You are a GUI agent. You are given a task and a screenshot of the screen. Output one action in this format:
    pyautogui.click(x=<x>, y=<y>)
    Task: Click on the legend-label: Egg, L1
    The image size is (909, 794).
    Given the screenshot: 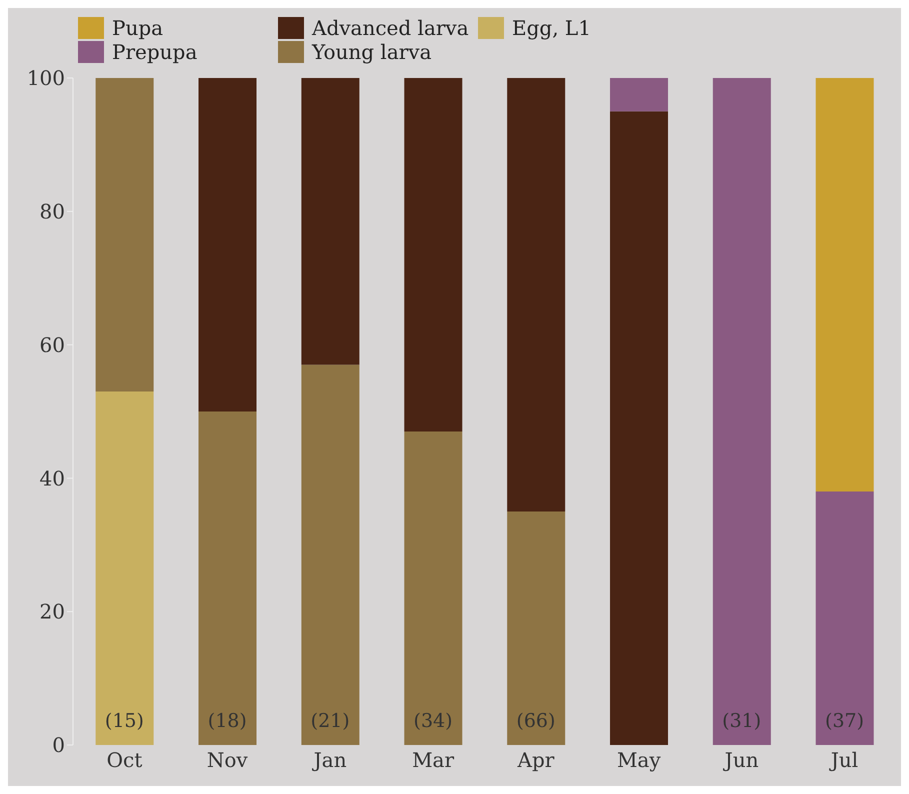 What is the action you would take?
    pyautogui.click(x=551, y=28)
    